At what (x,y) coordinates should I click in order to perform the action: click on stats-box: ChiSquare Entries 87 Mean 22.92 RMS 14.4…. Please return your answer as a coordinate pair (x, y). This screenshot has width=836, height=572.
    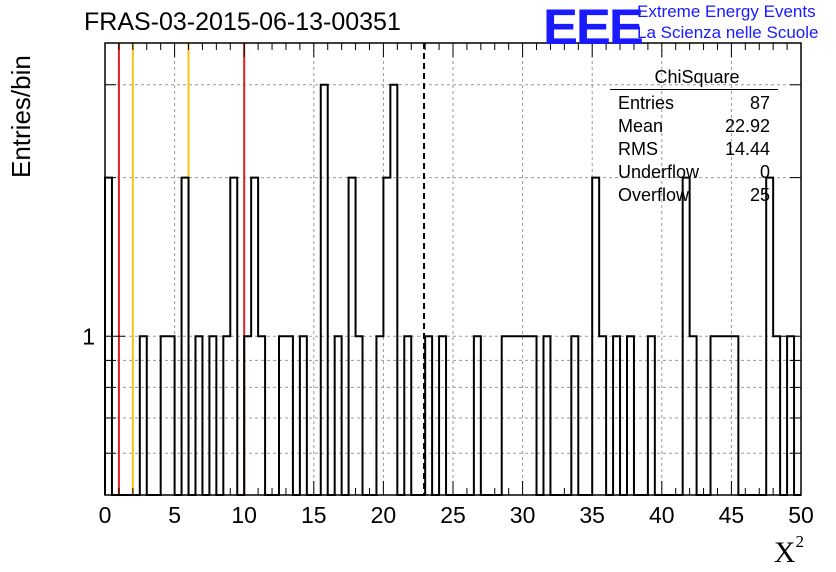
    Looking at the image, I should click on (694, 136).